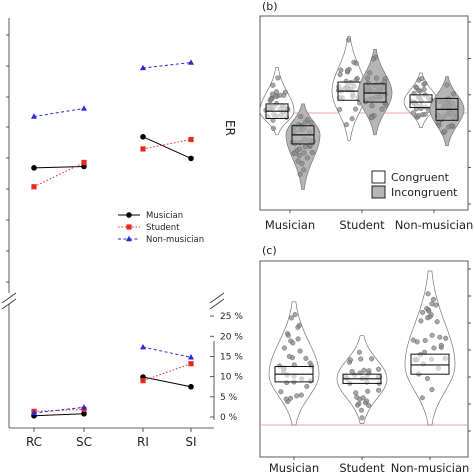 The image size is (474, 474). Describe the element at coordinates (362, 225) in the screenshot. I see `x-tick-label: Student` at that location.